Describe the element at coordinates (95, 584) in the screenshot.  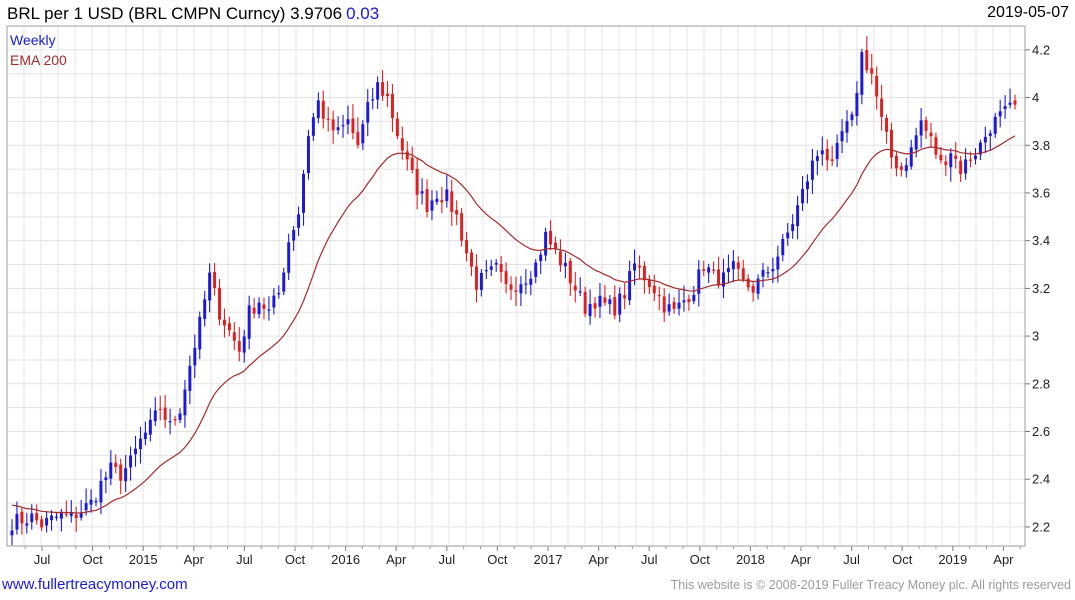
I see `site-link: www.fullertreacymoney.com` at that location.